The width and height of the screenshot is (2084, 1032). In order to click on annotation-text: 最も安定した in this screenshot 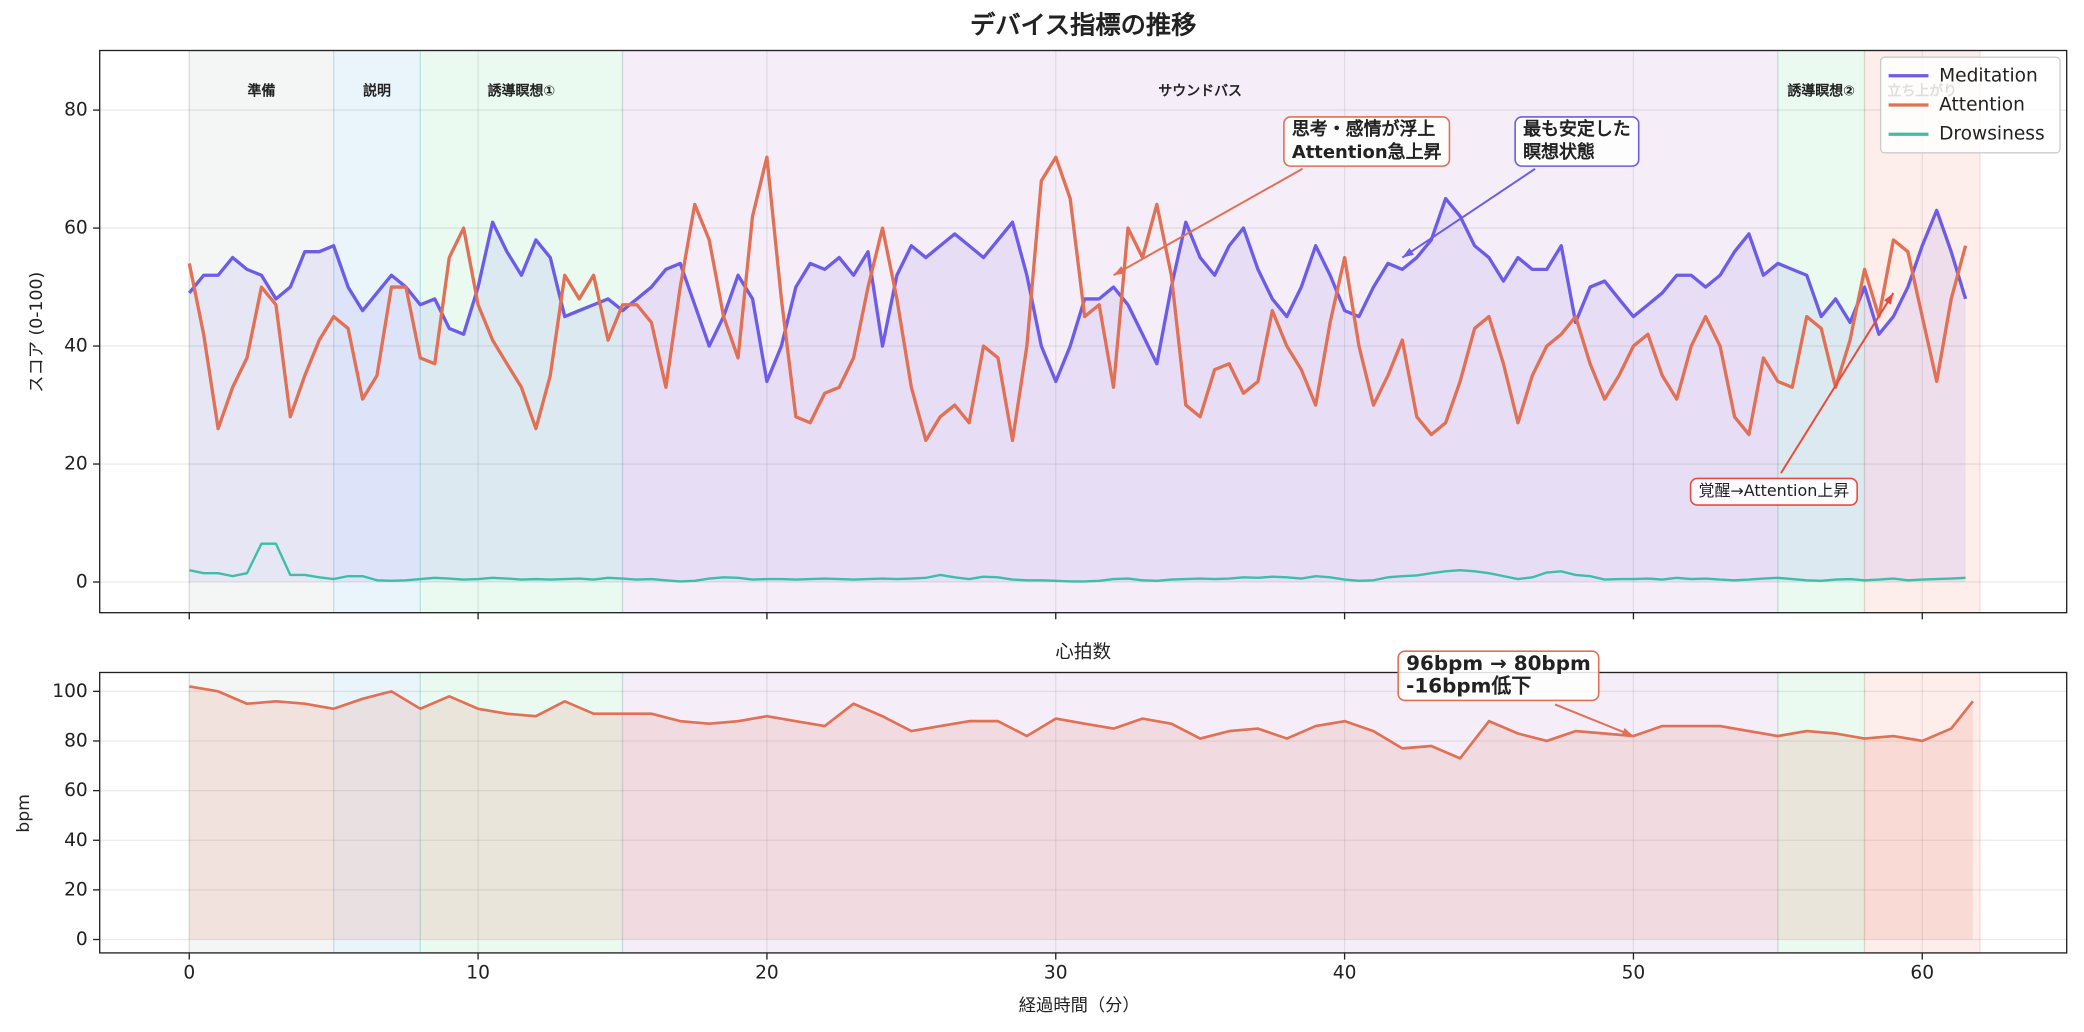, I will do `click(1577, 129)`.